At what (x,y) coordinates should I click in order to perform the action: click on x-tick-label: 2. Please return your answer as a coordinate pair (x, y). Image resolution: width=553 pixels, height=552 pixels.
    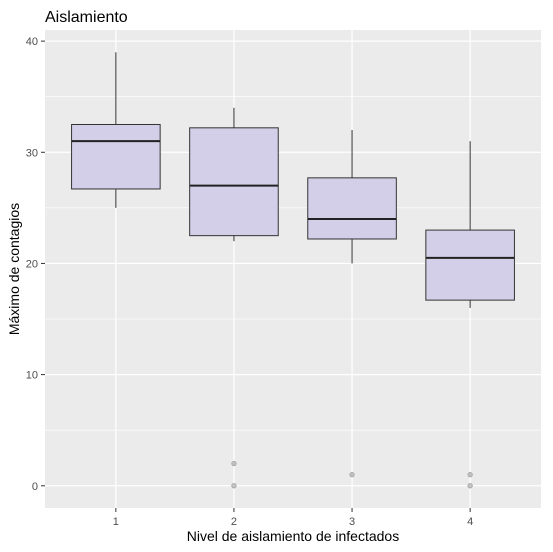
    Looking at the image, I should click on (234, 522).